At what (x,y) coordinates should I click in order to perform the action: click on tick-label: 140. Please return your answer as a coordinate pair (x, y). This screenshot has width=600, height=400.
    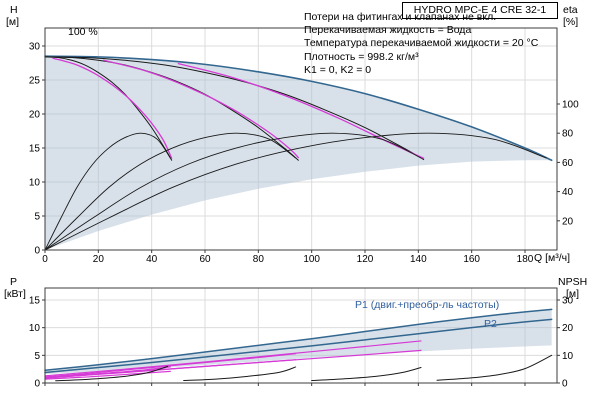
    Looking at the image, I should click on (418, 259).